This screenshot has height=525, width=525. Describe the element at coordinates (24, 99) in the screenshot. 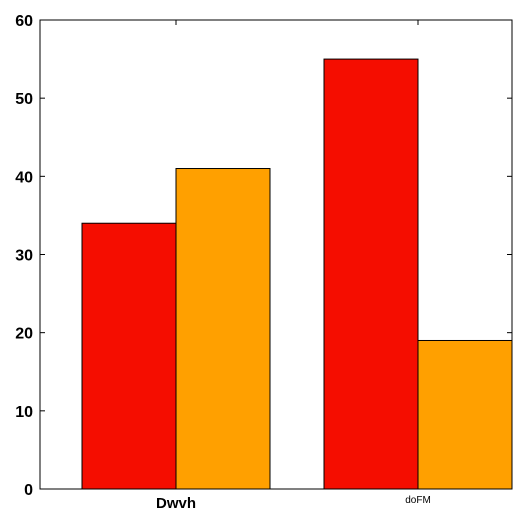

I see `y-tick-label: 50` at that location.